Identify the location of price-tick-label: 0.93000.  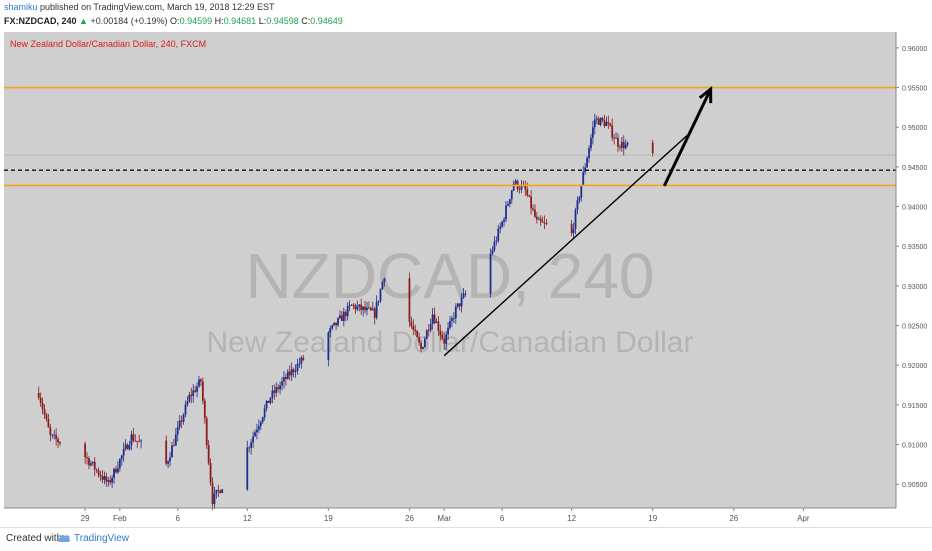
(914, 287).